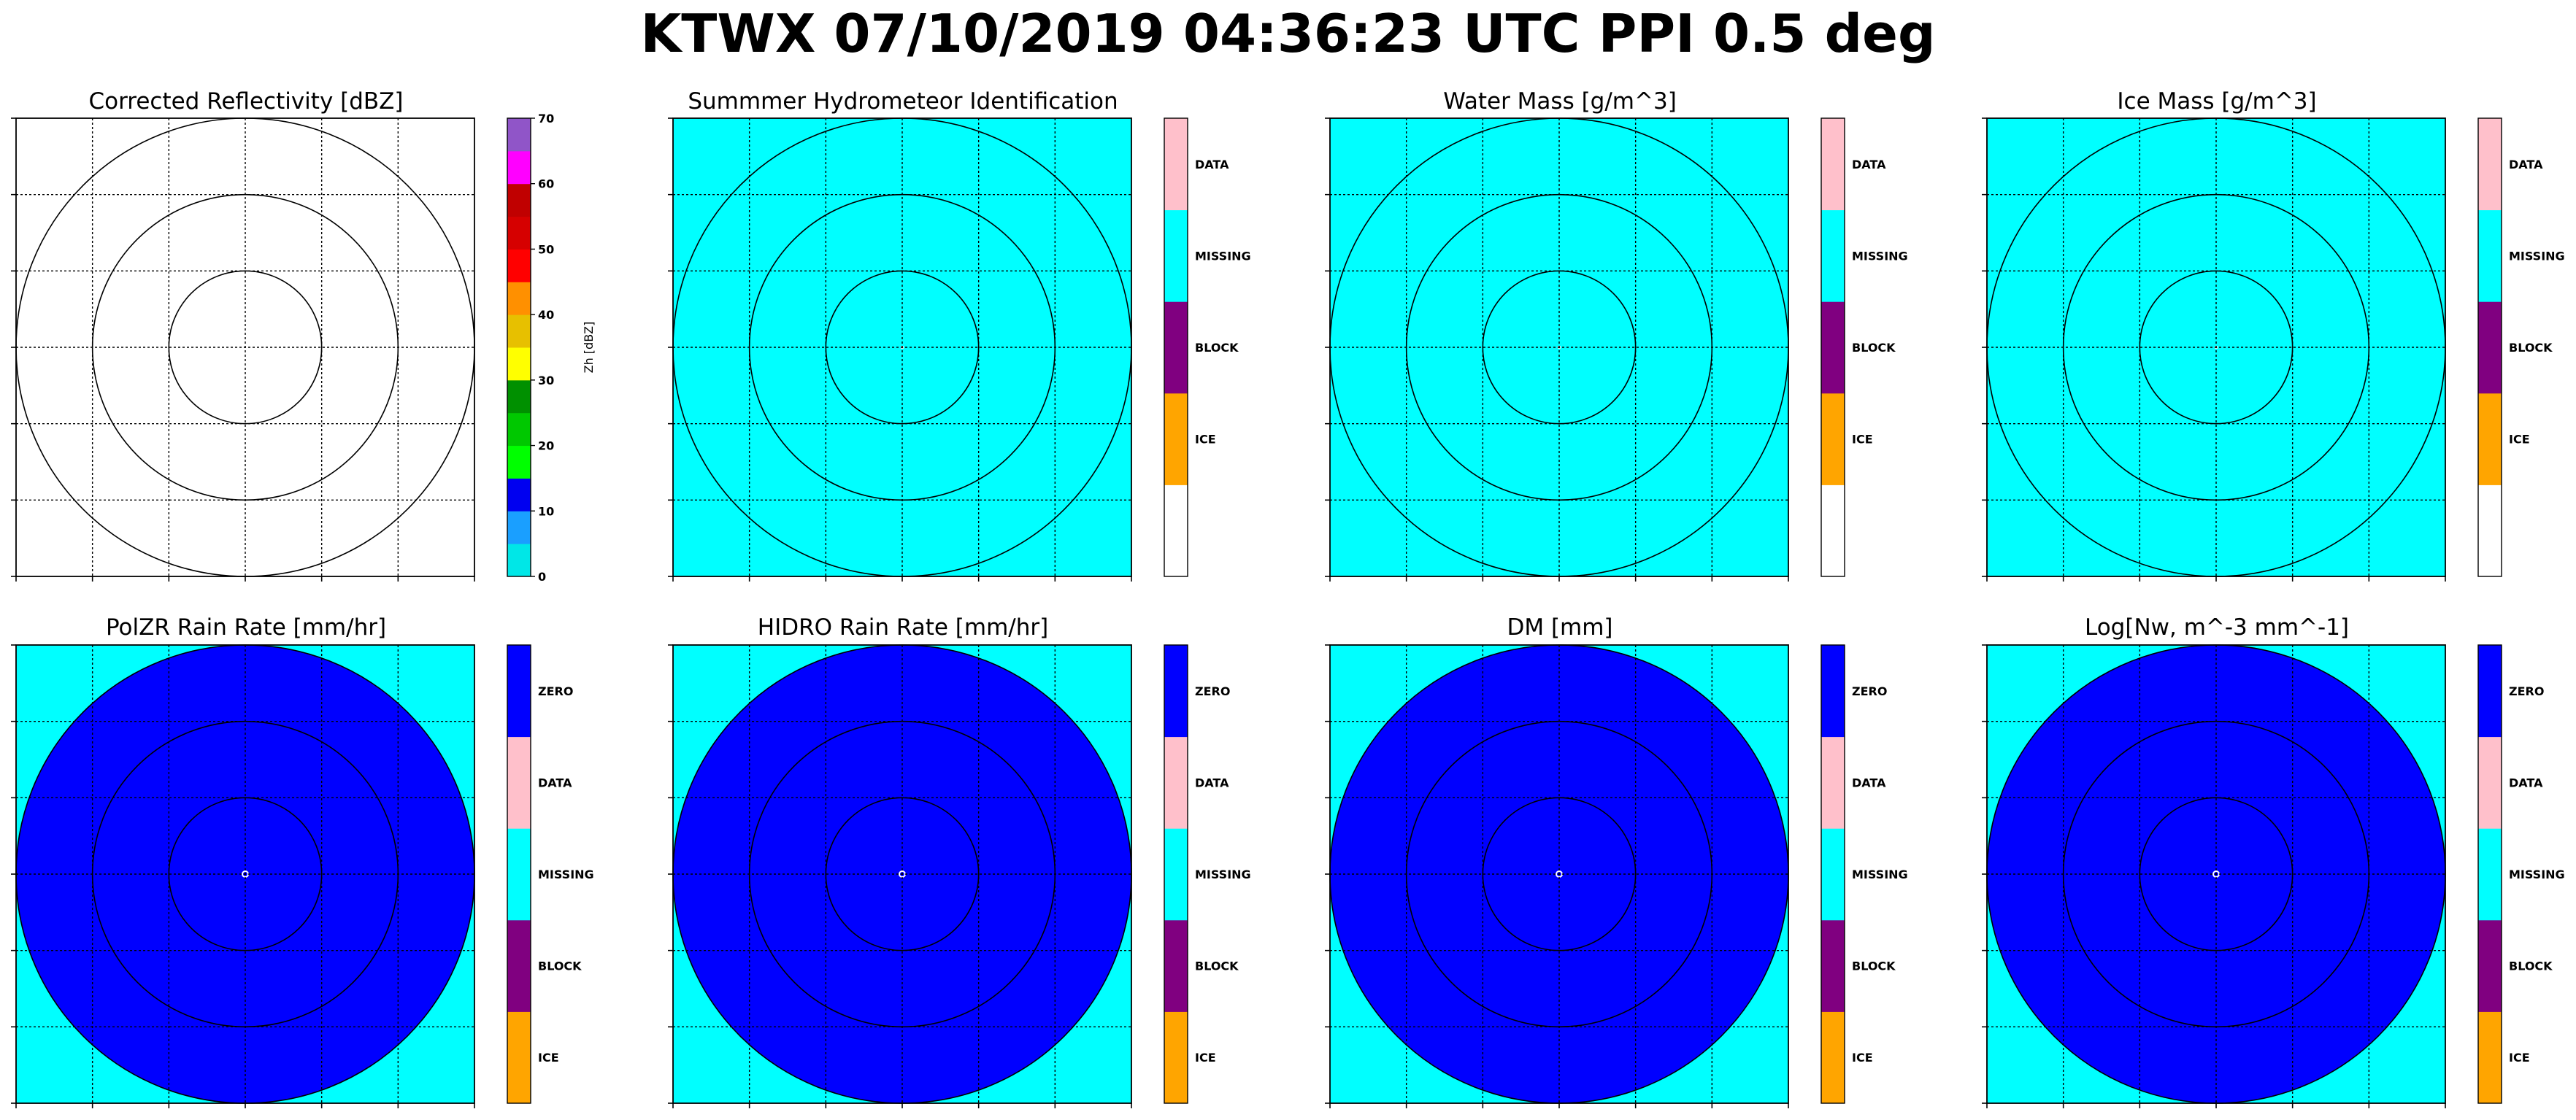 This screenshot has width=2576, height=1120. I want to click on panel-7-title: DM [mm], so click(1560, 627).